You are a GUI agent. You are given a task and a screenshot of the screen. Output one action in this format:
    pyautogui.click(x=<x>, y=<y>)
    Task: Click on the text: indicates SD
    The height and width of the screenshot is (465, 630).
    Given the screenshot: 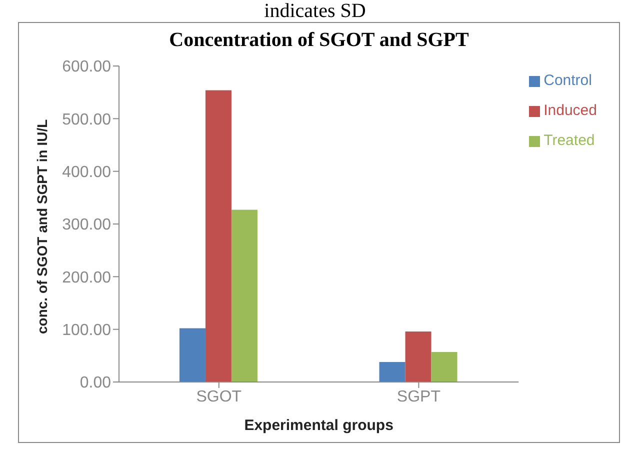 What is the action you would take?
    pyautogui.click(x=315, y=11)
    